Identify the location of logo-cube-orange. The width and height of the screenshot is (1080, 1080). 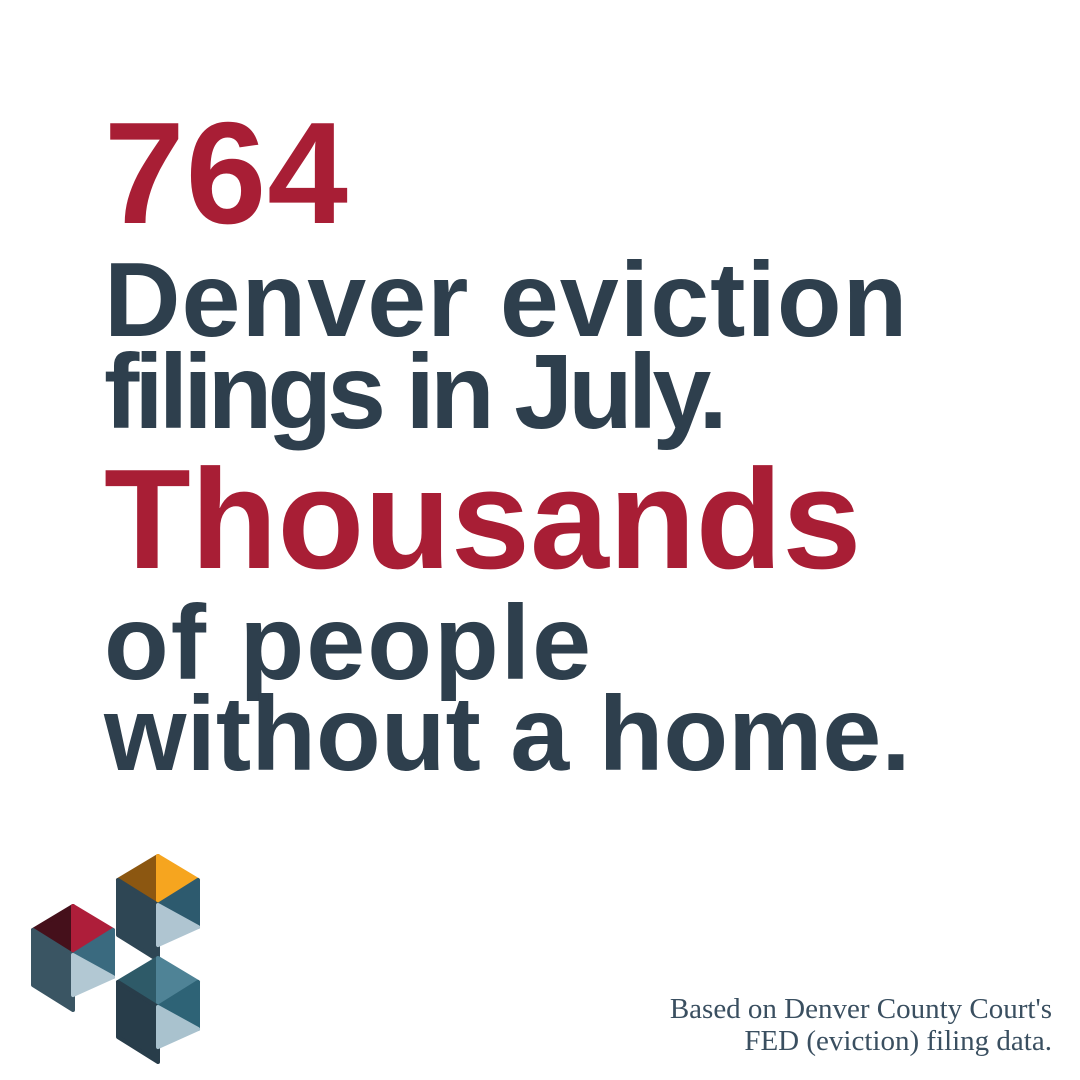
(158, 908).